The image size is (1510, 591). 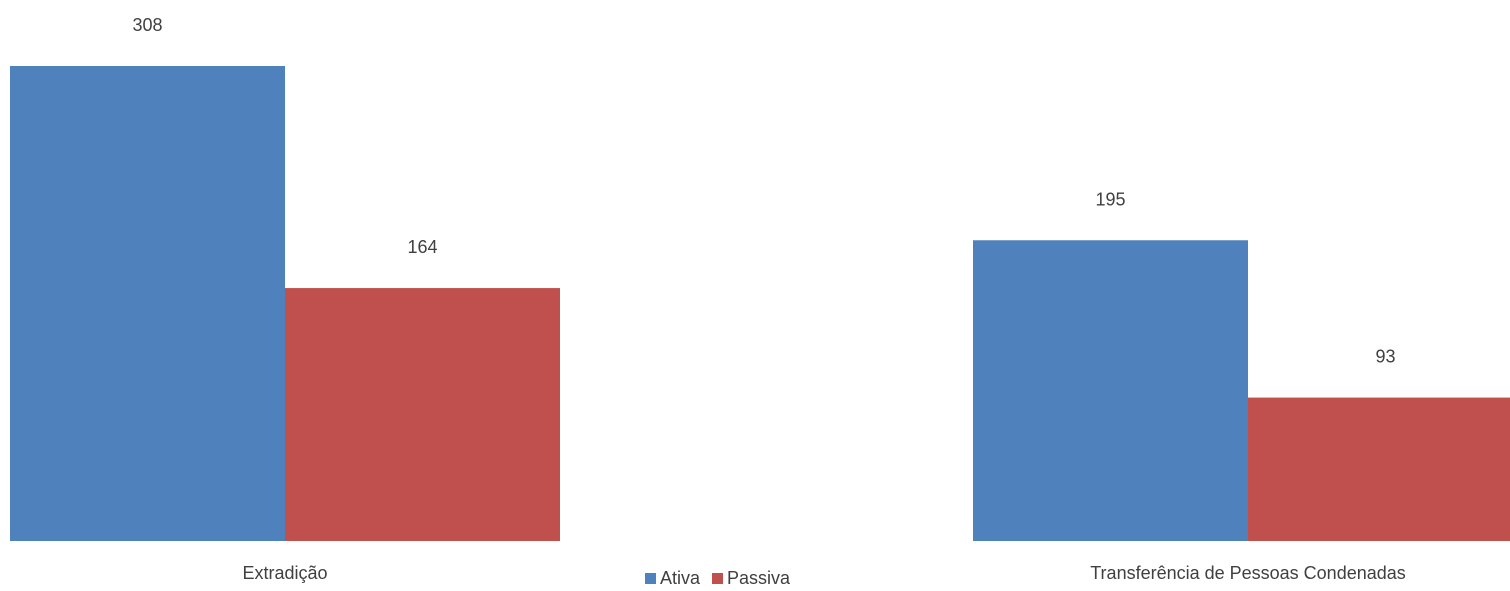 What do you see at coordinates (1248, 573) in the screenshot?
I see `category-label-1: Transferência de Pessoas Condenadas` at bounding box center [1248, 573].